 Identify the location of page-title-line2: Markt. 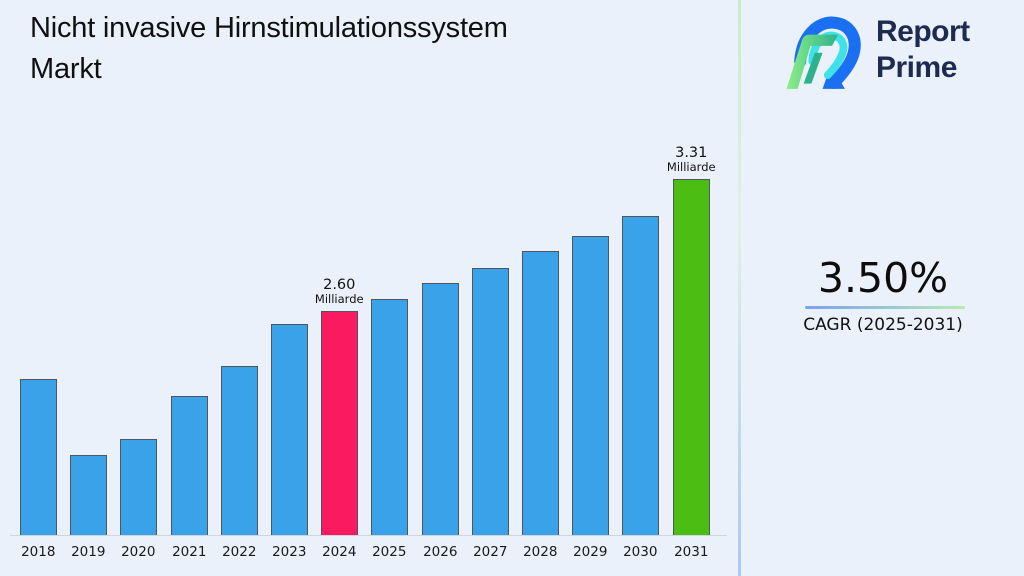
(66, 69).